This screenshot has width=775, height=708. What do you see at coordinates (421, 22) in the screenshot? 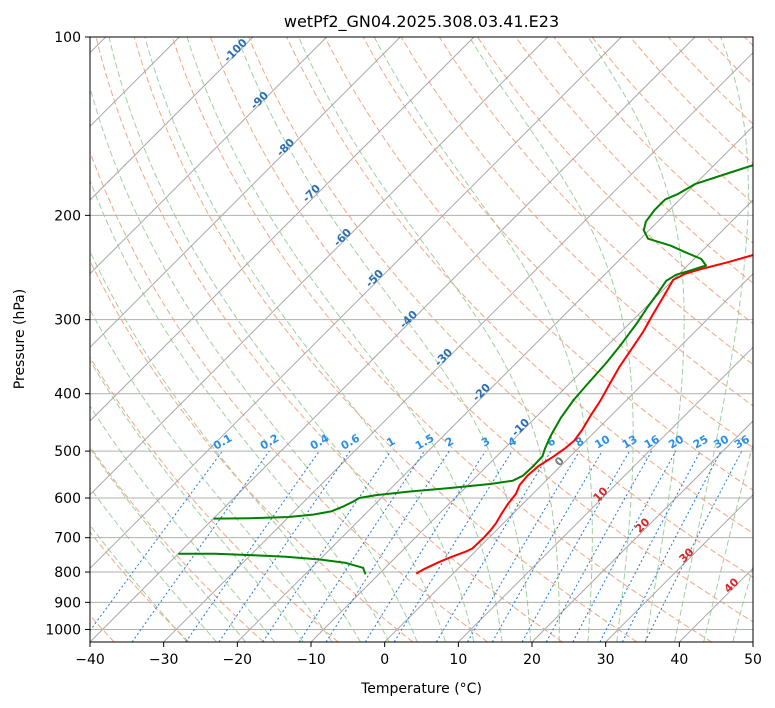
I see `chart-title: wetPf2_GN04.2025.308.03.41.E23` at bounding box center [421, 22].